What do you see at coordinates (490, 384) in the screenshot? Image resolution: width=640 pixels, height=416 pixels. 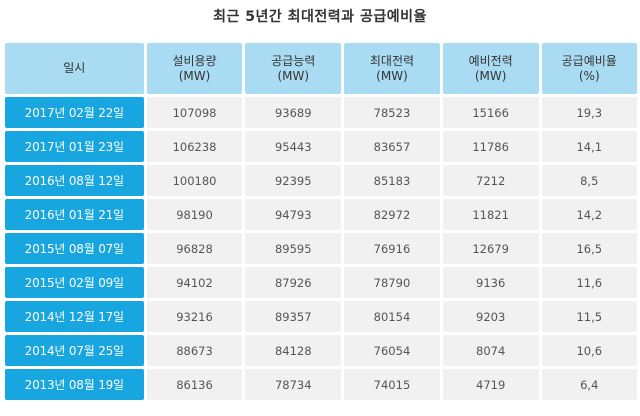 I see `cell-reserve: 4719` at bounding box center [490, 384].